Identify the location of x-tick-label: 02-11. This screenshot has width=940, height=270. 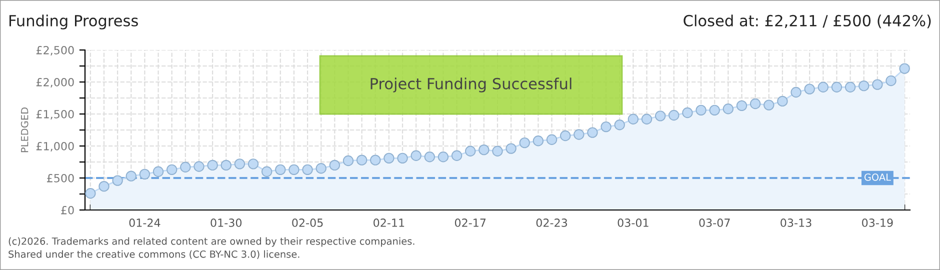
(389, 222).